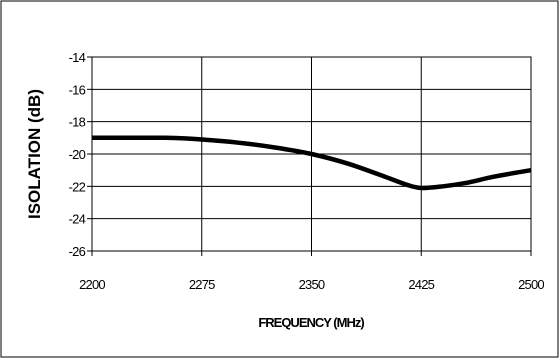  I want to click on x-tick-label: 2425, so click(421, 284).